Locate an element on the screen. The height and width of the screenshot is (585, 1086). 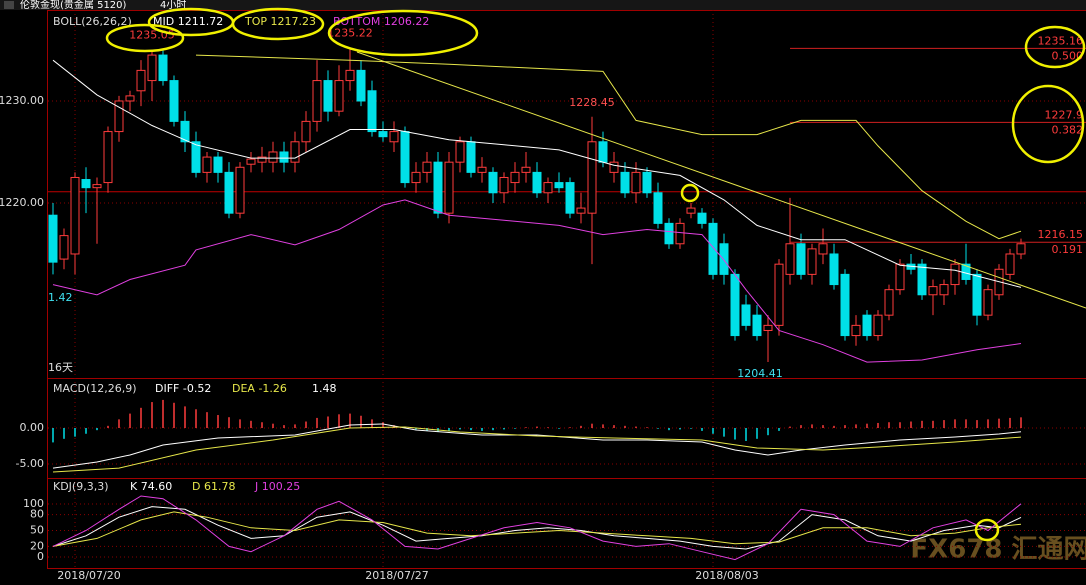
timeframe: 4小时 is located at coordinates (173, 5).